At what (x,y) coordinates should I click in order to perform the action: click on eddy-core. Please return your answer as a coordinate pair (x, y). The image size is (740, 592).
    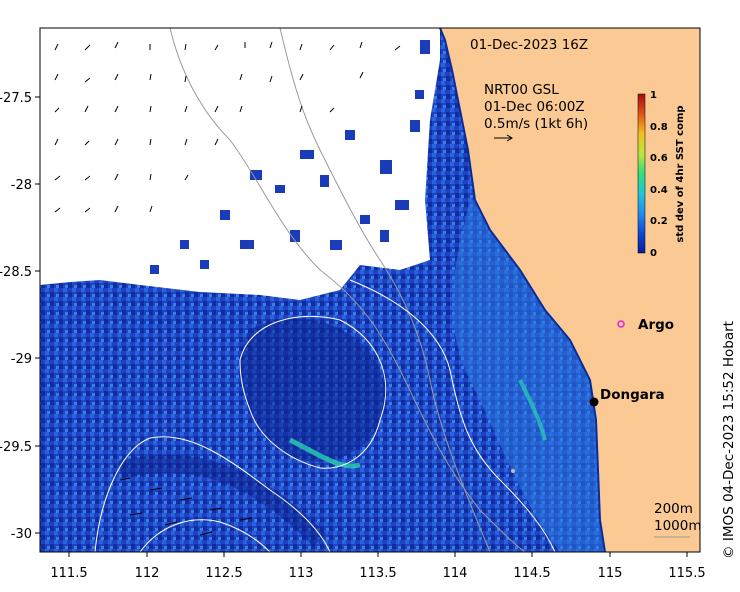
    Looking at the image, I should click on (313, 390).